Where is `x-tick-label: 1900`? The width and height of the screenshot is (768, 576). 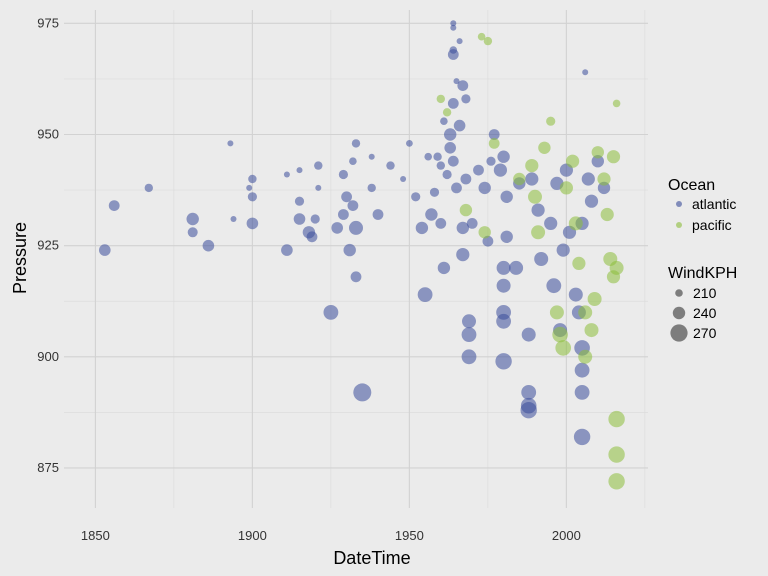 x-tick-label: 1900 is located at coordinates (252, 535).